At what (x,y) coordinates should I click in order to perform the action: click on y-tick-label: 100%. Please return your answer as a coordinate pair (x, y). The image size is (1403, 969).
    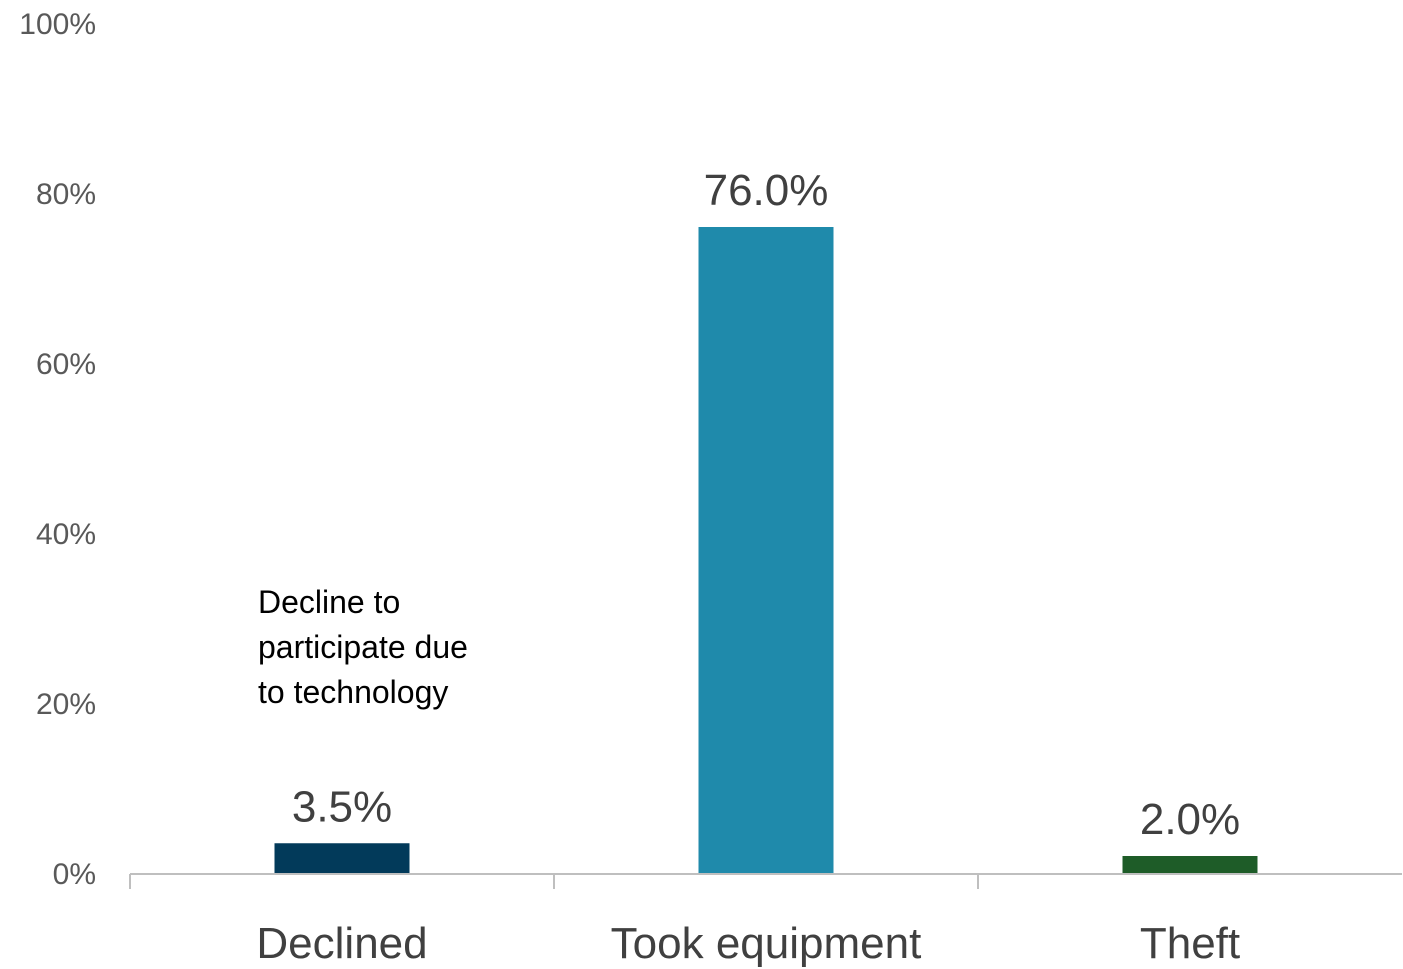
    Looking at the image, I should click on (57, 24).